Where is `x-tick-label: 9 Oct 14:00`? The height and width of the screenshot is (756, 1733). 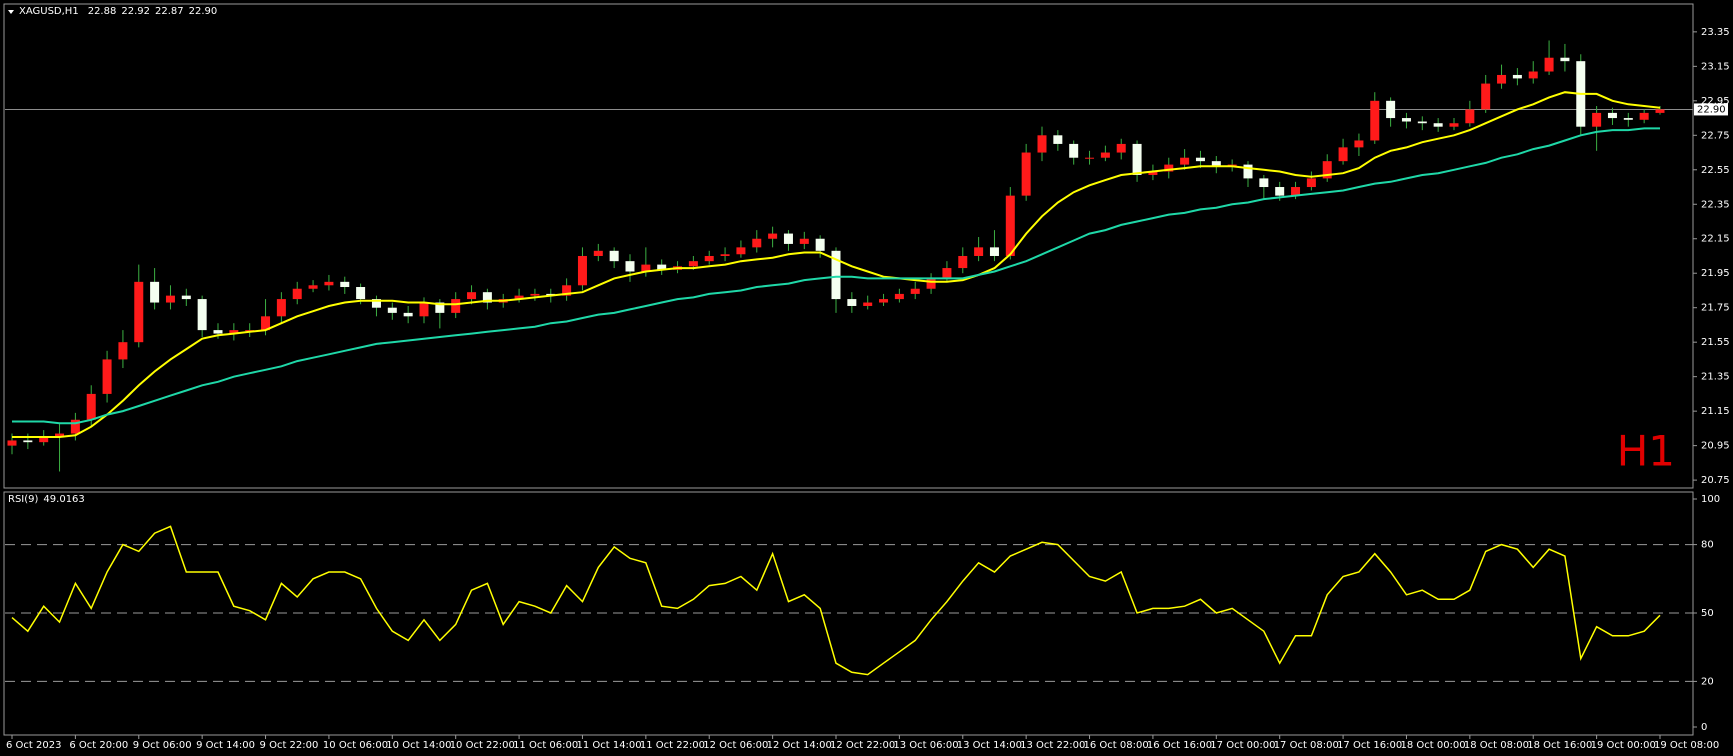
x-tick-label: 9 Oct 14:00 is located at coordinates (225, 745).